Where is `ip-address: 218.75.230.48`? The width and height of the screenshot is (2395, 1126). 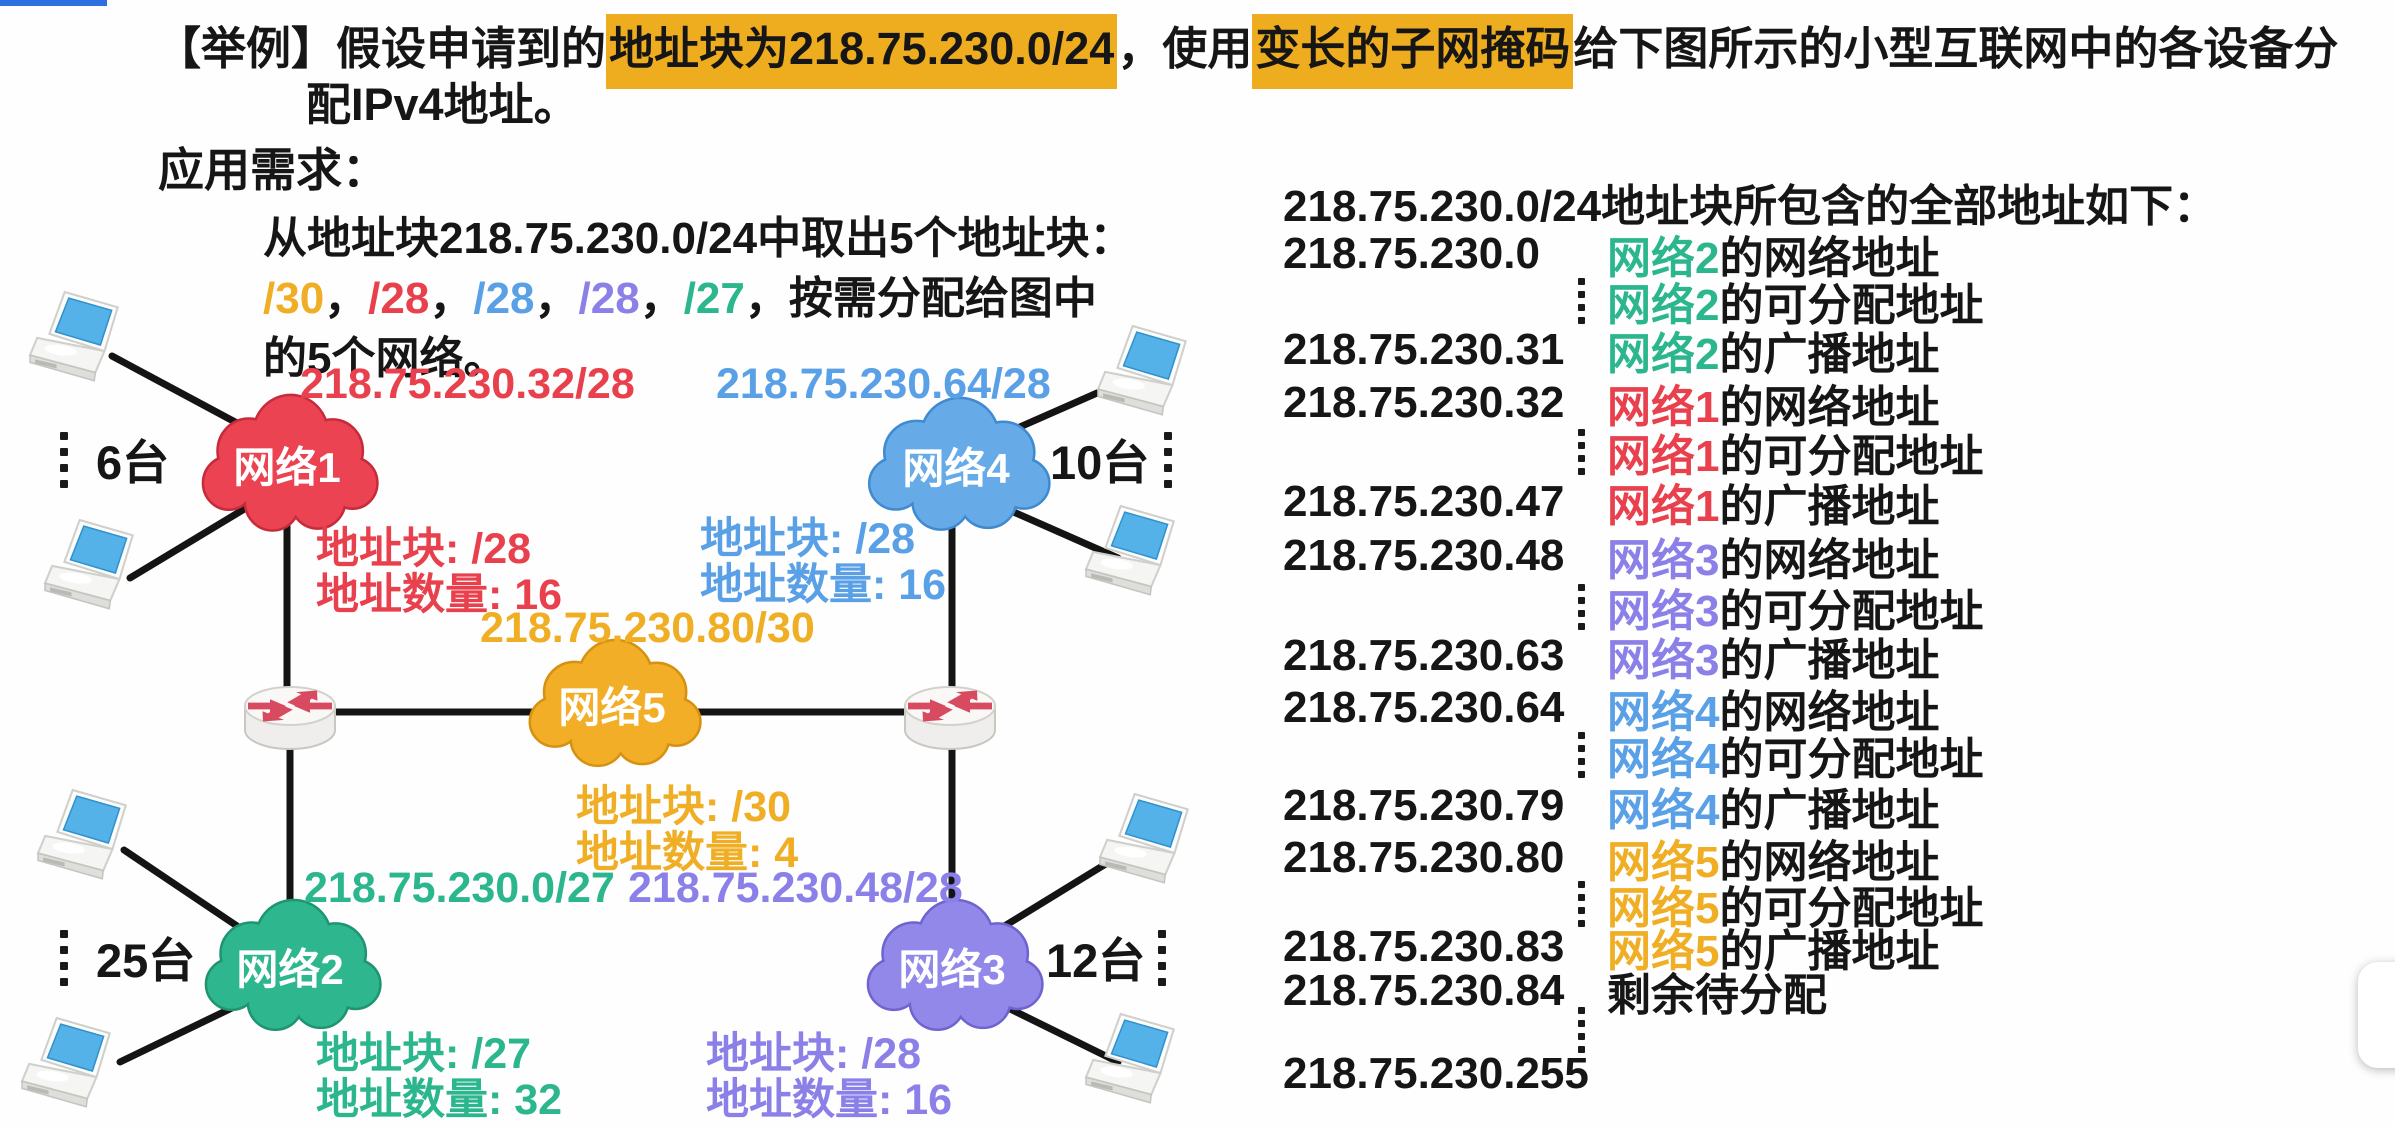
ip-address: 218.75.230.48 is located at coordinates (1424, 555).